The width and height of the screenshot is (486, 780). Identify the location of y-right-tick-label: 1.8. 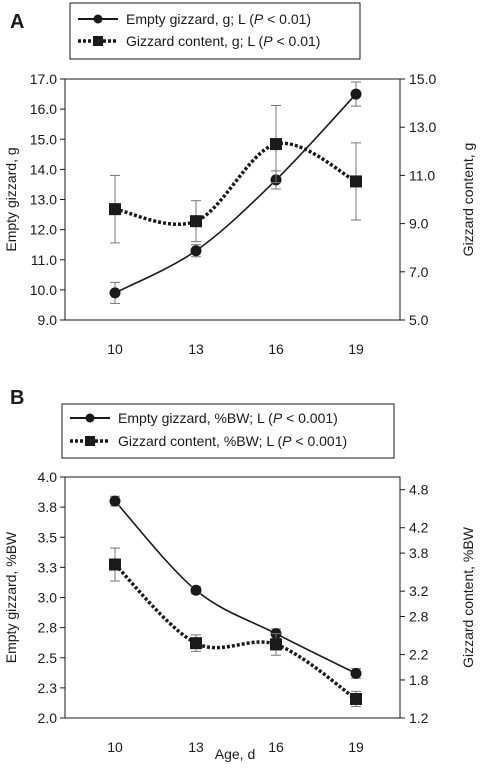
(419, 680).